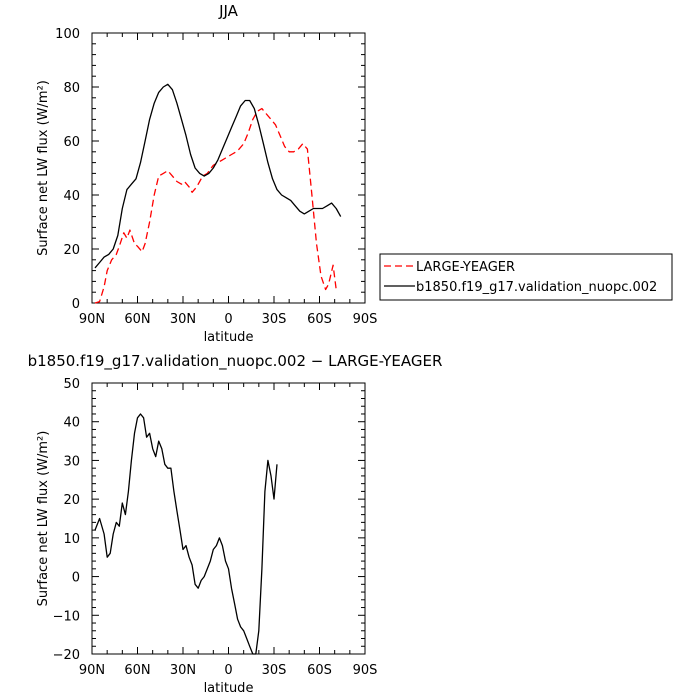 The height and width of the screenshot is (700, 700). Describe the element at coordinates (71, 384) in the screenshot. I see `y-tick-label: 50` at that location.